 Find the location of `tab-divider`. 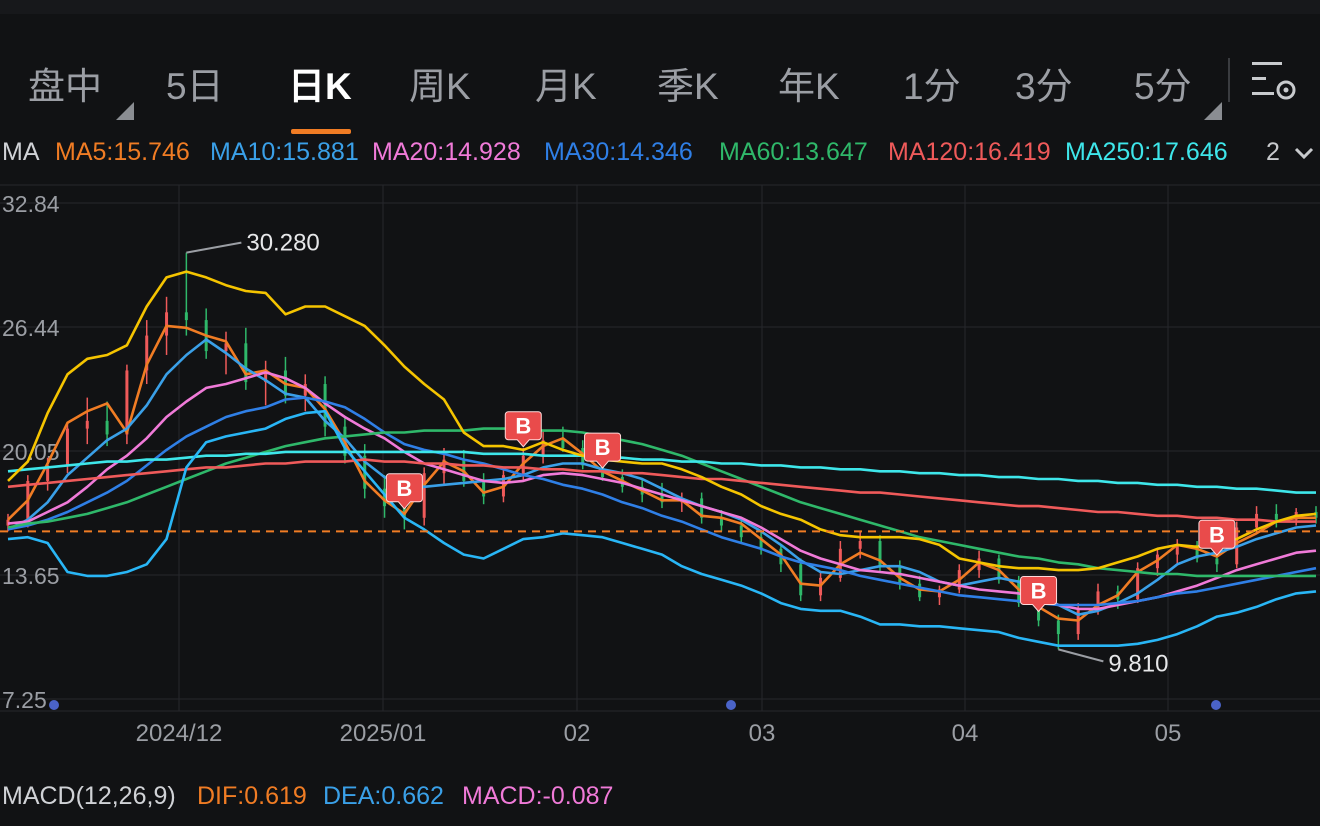

tab-divider is located at coordinates (1229, 80).